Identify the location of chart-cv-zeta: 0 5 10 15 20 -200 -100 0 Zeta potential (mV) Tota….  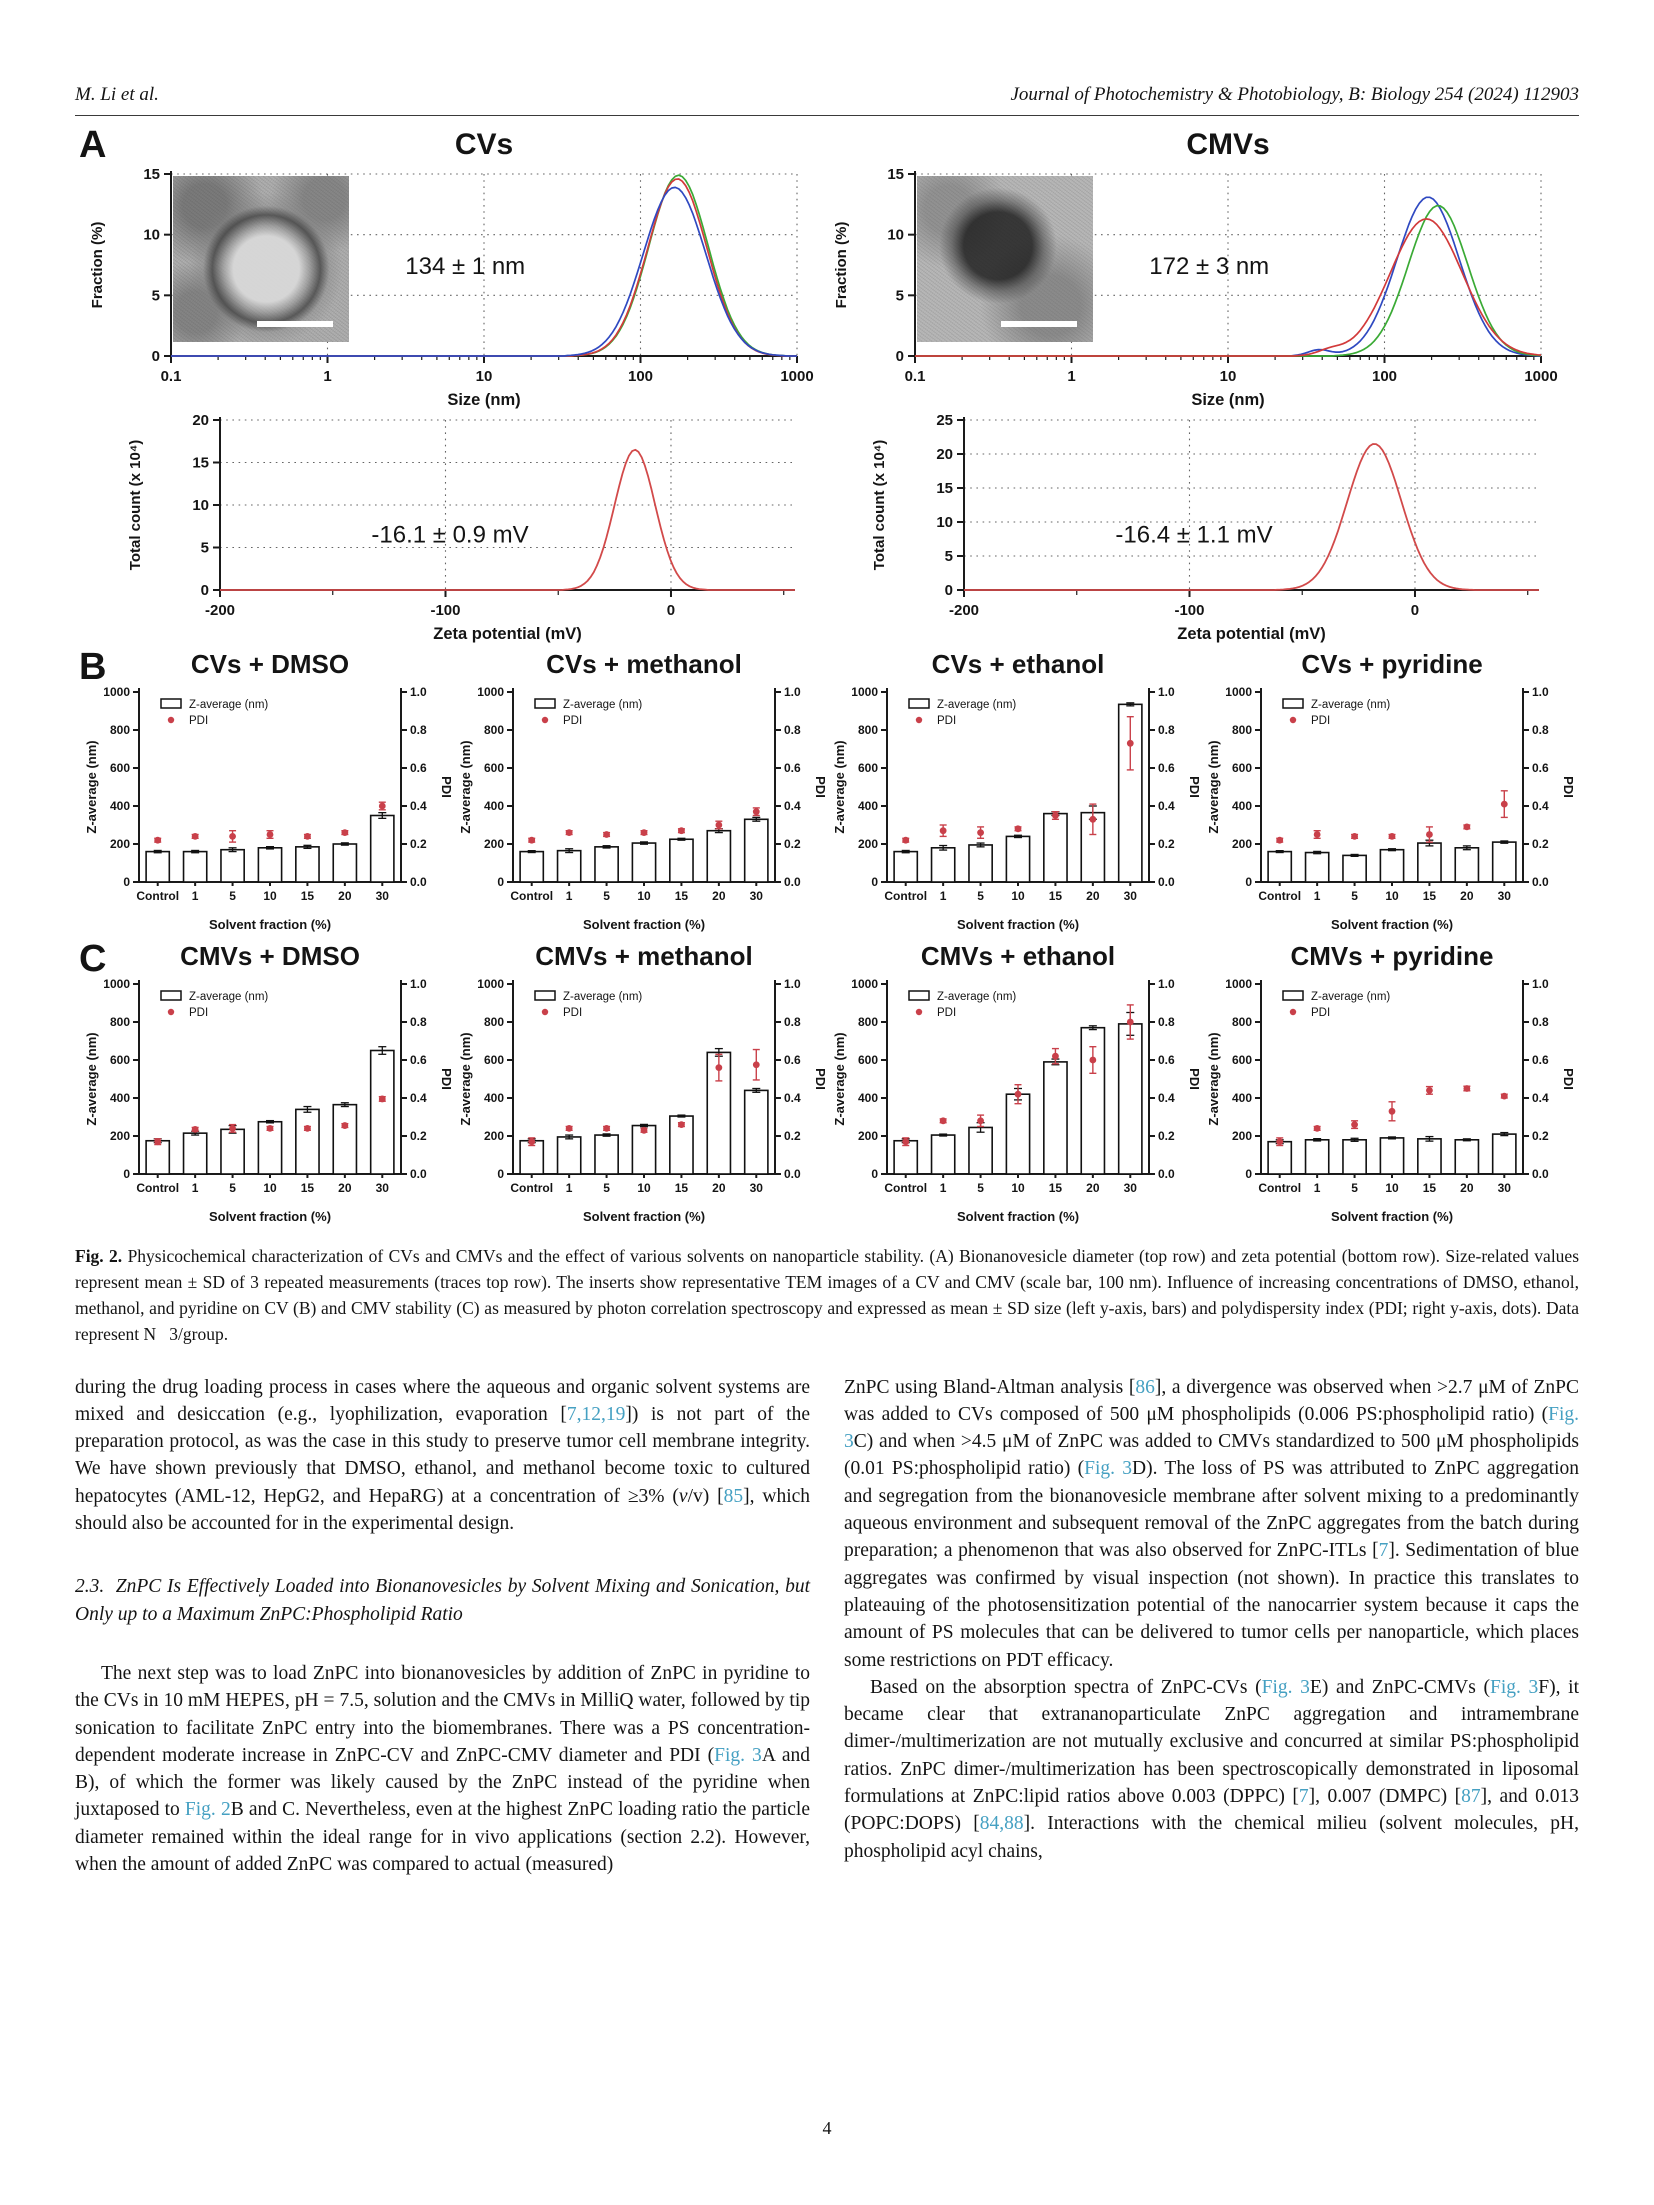
(450, 528).